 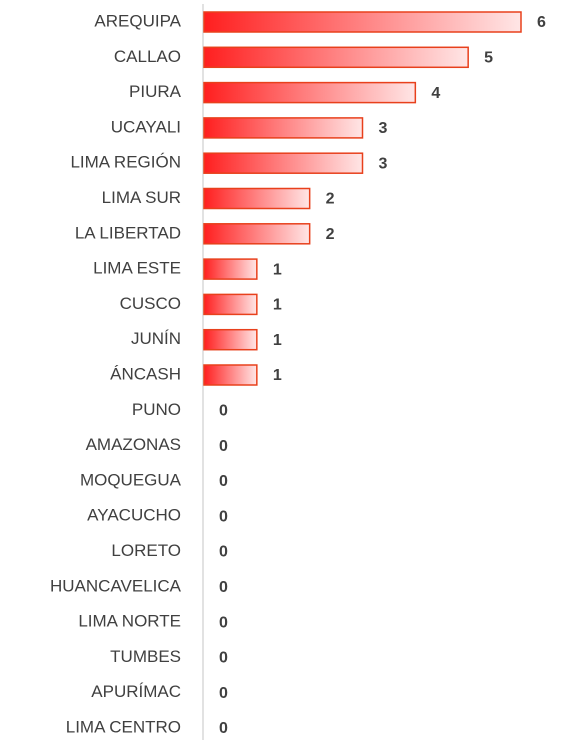 I want to click on category-label: ÁNCASH, so click(x=145, y=373).